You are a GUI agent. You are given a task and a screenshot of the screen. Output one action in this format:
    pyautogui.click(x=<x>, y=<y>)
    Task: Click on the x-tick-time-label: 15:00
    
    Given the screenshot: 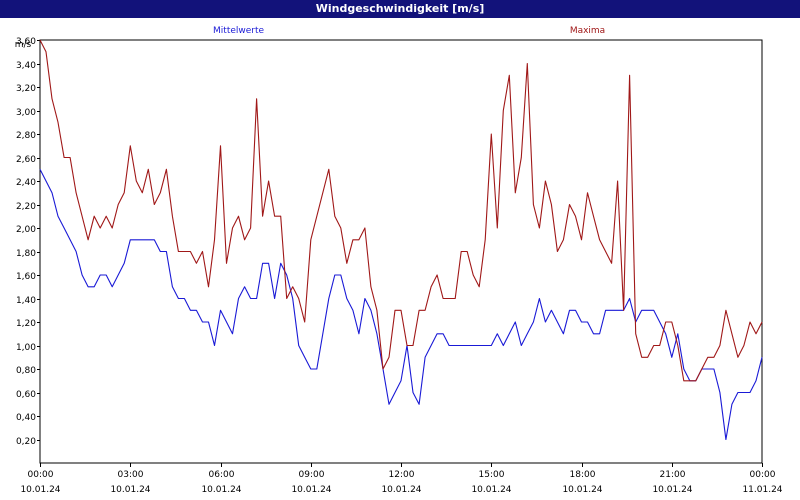 What is the action you would take?
    pyautogui.click(x=492, y=475)
    